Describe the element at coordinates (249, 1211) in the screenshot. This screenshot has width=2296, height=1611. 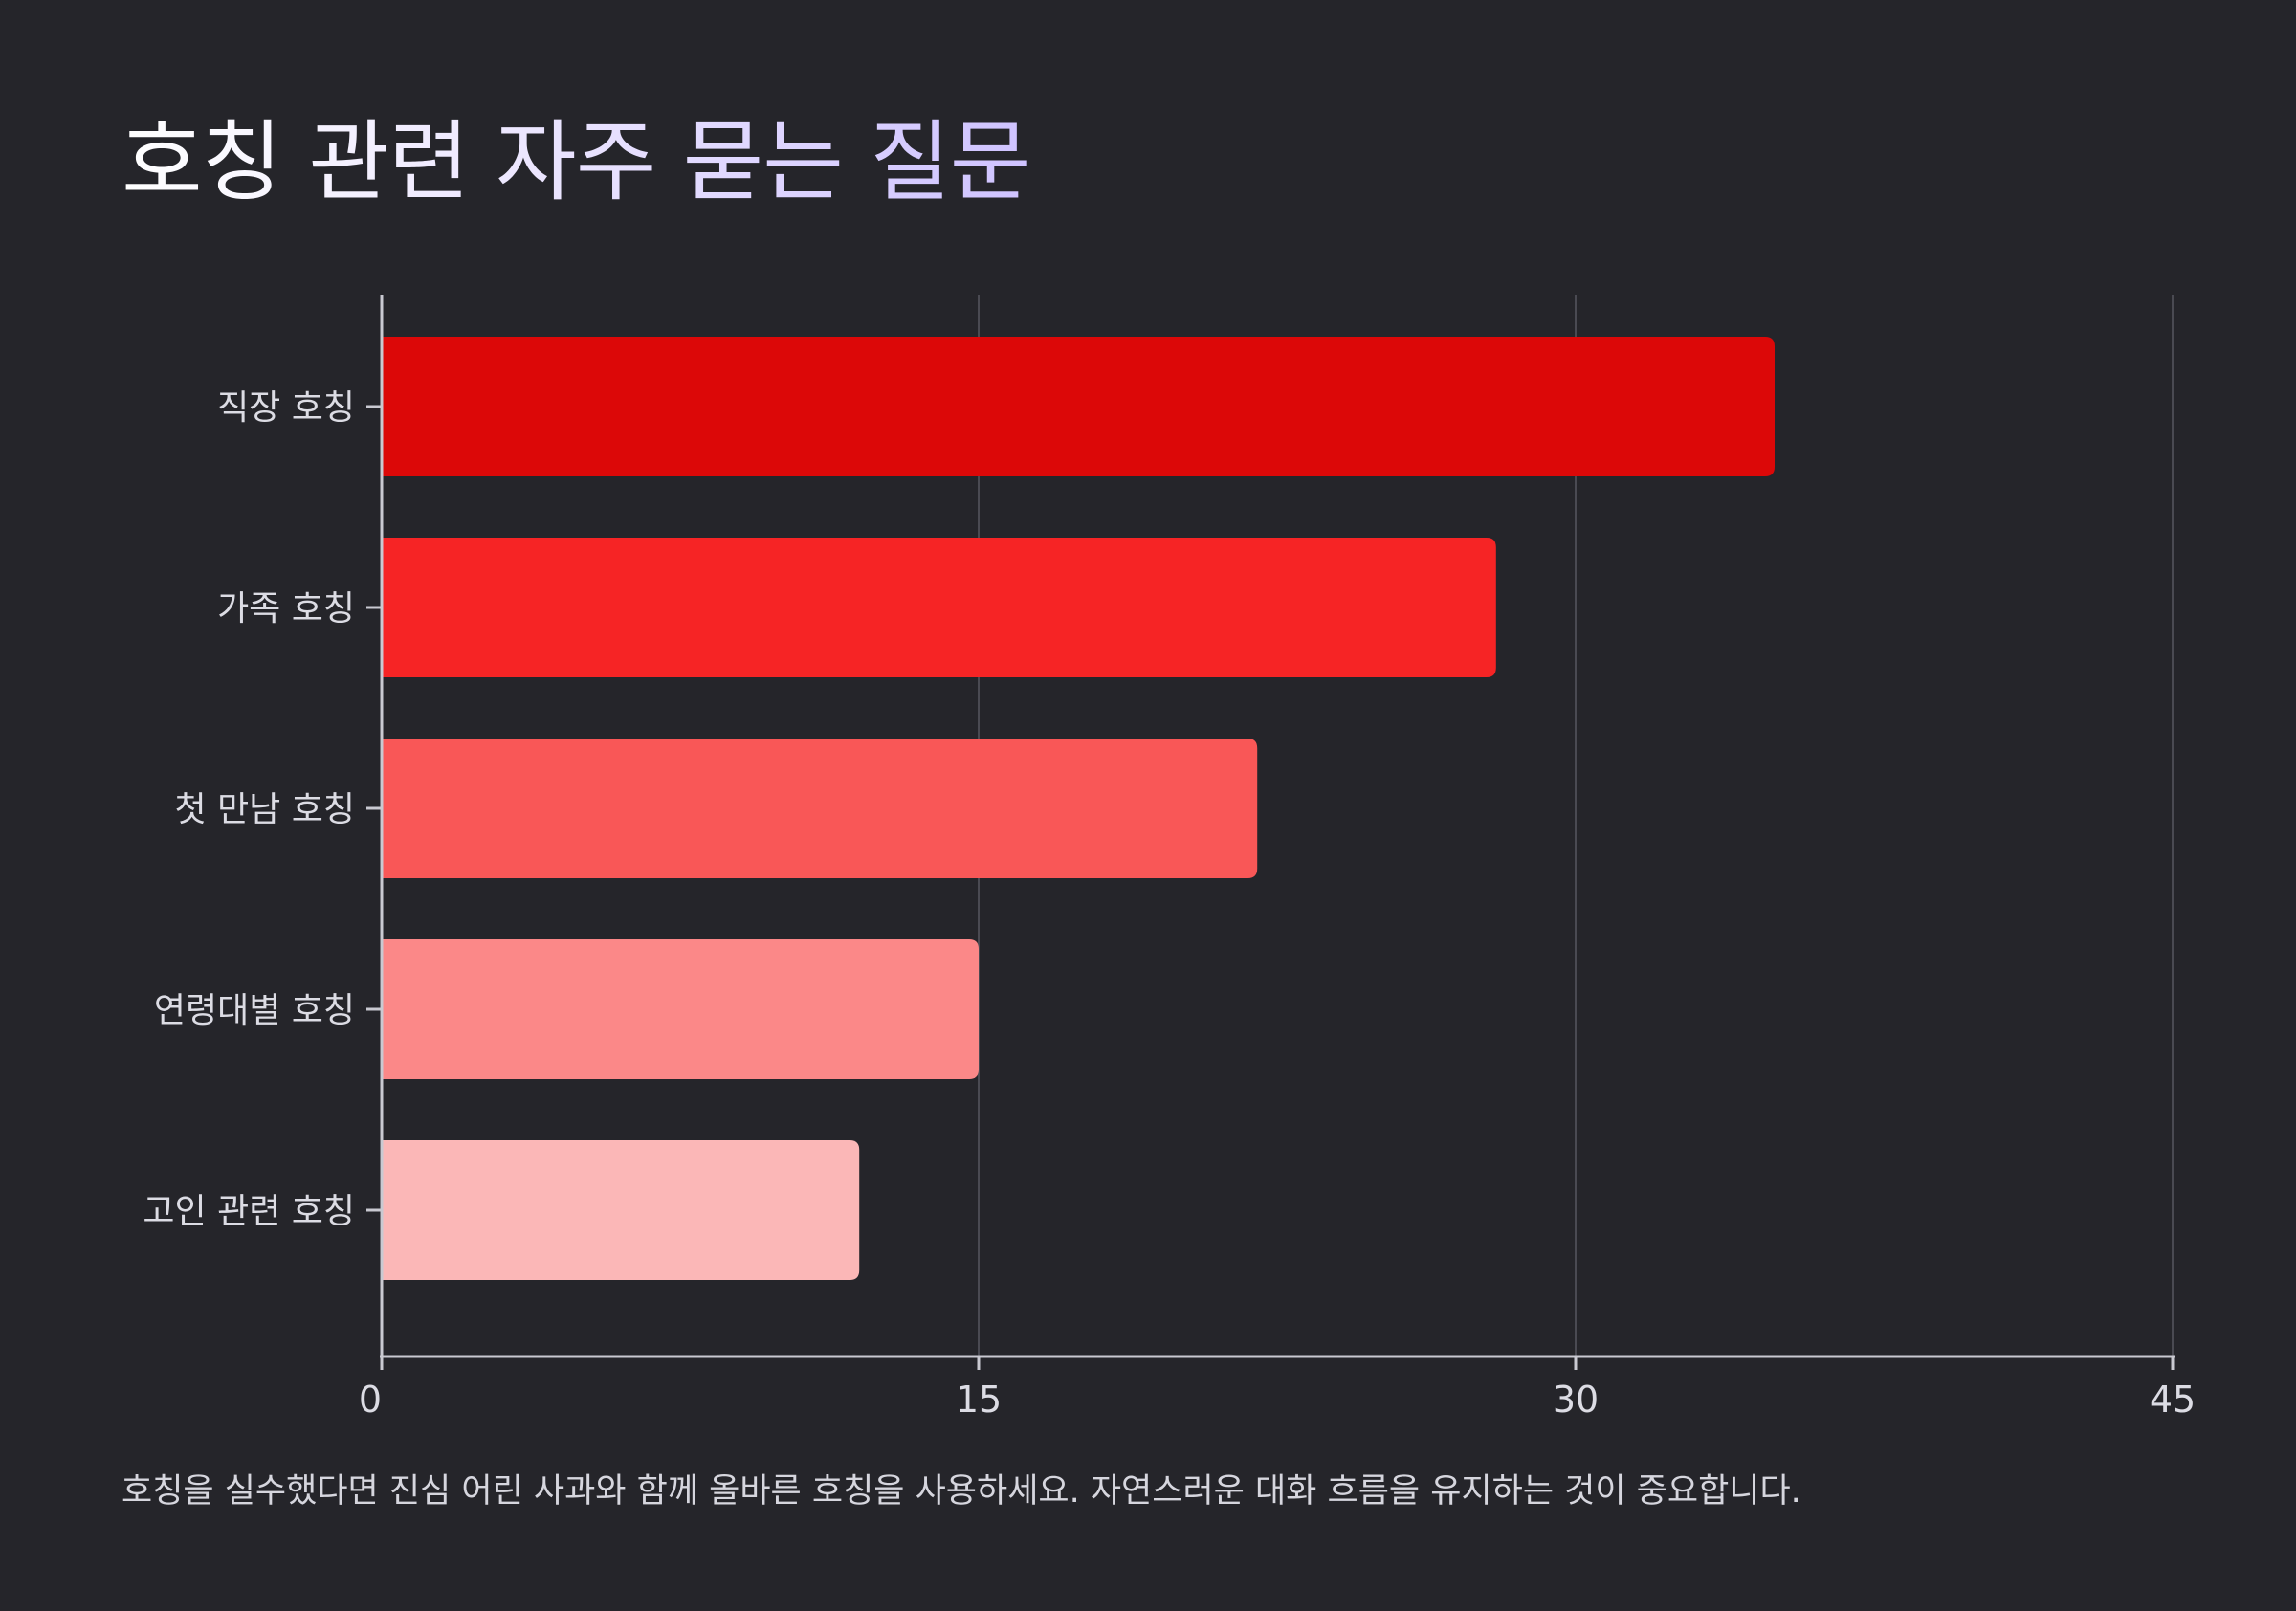
I see `category-label: 고인 관련 호칭` at that location.